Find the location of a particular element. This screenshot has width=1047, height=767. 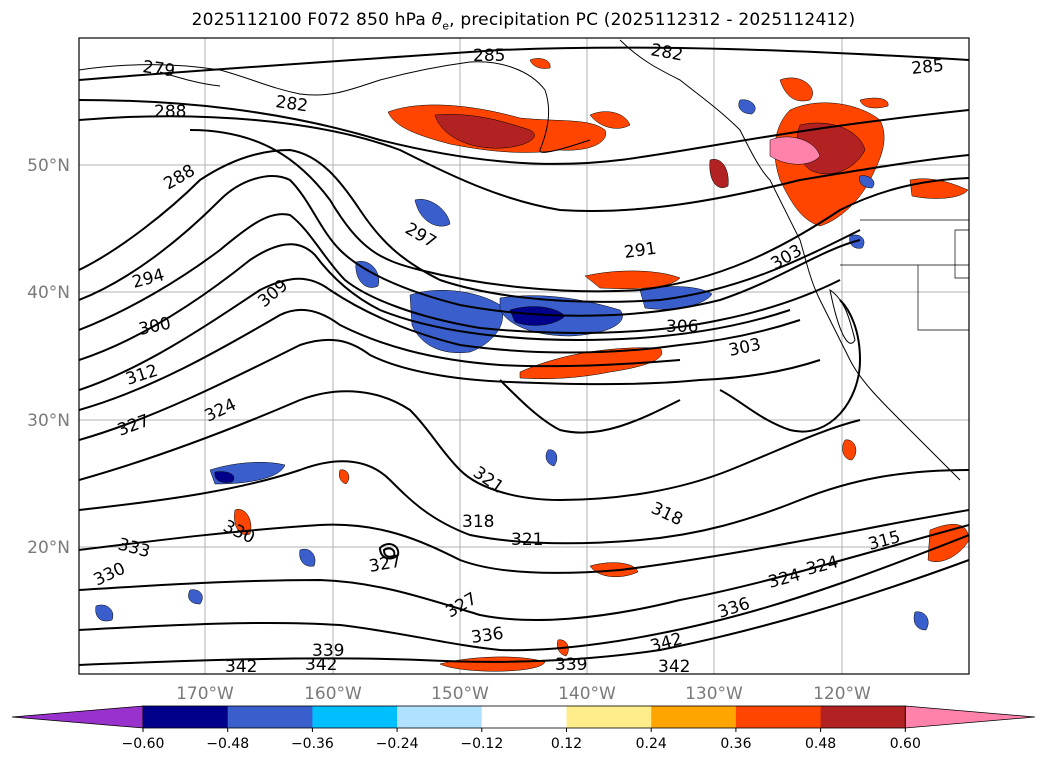

colorbar-extend-low is located at coordinates (77, 717).